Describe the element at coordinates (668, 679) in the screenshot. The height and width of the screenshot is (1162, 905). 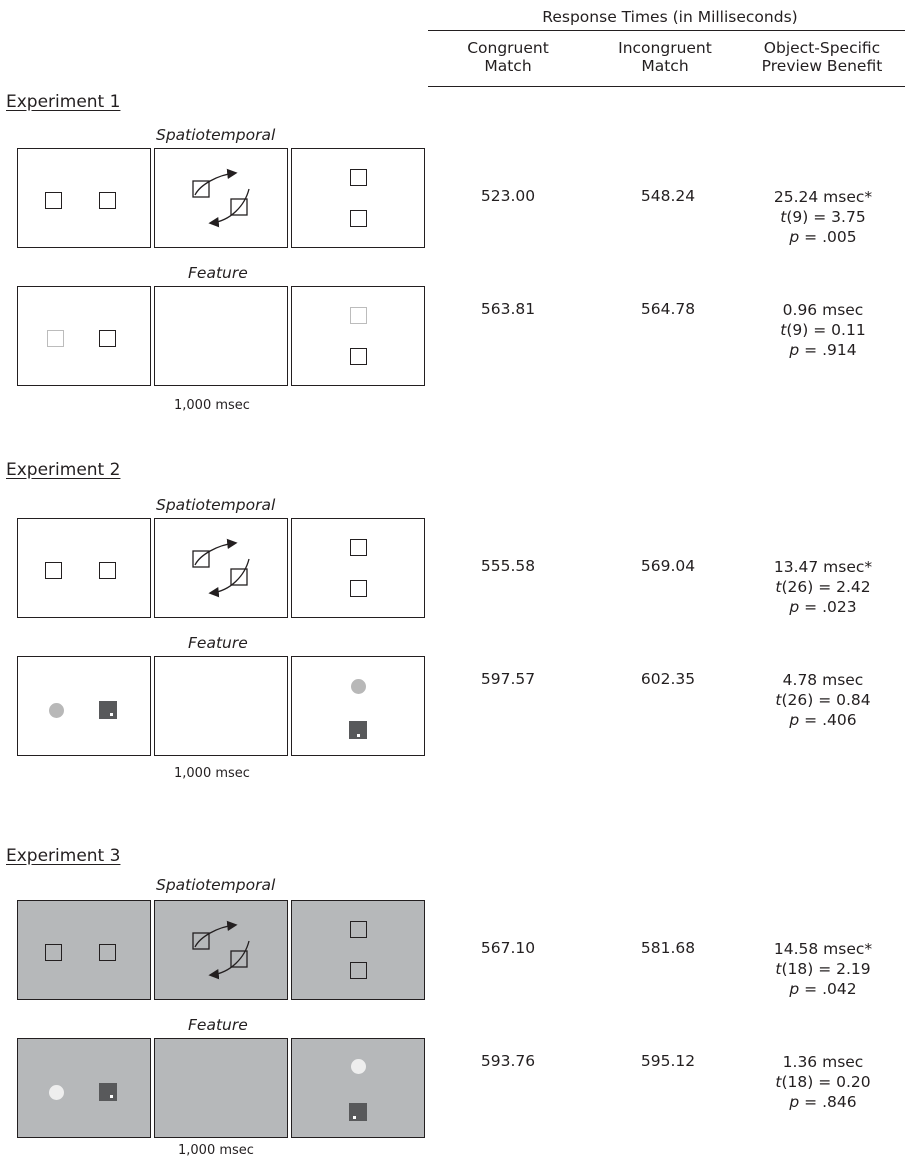
I see `incongruent-rt: 602.35` at that location.